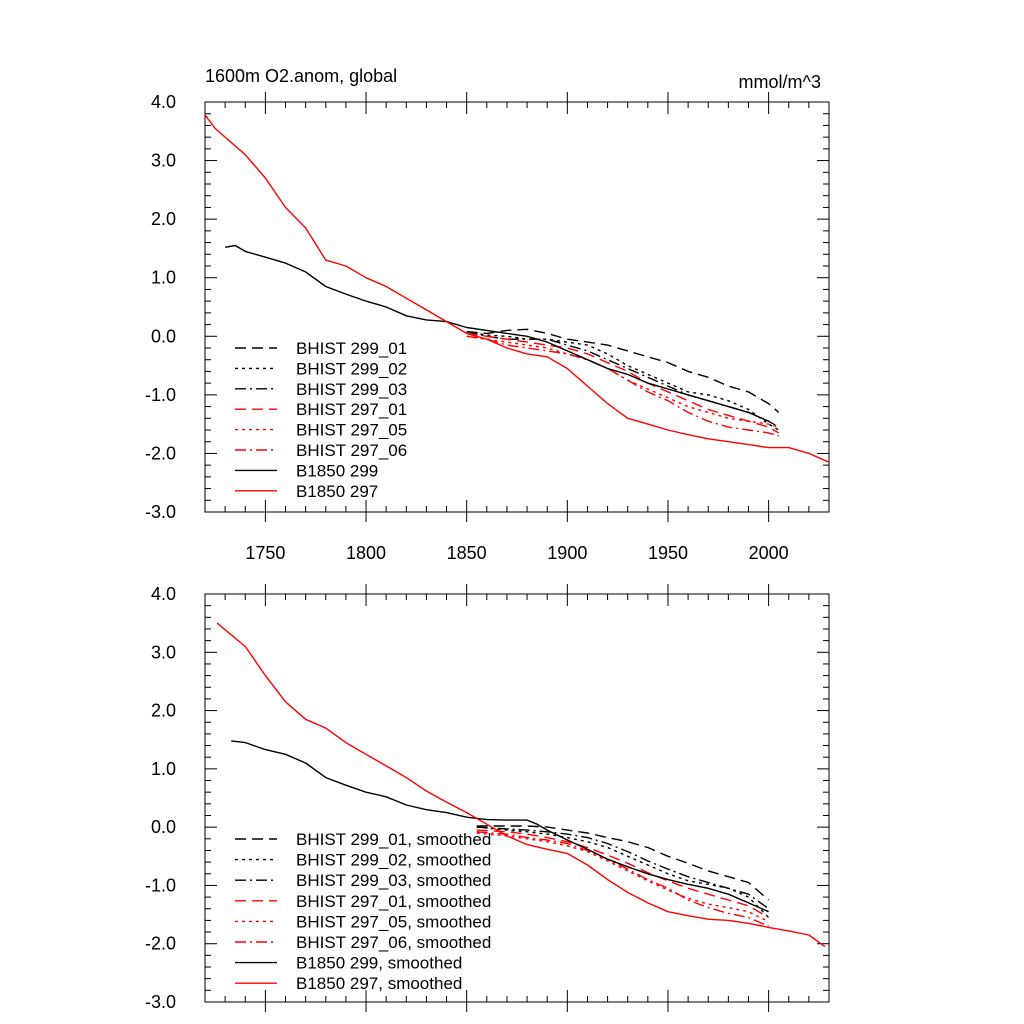 Image resolution: width=1024 pixels, height=1024 pixels. Describe the element at coordinates (393, 942) in the screenshot. I see `legend-label: BHIST 297_06, smoothed` at that location.